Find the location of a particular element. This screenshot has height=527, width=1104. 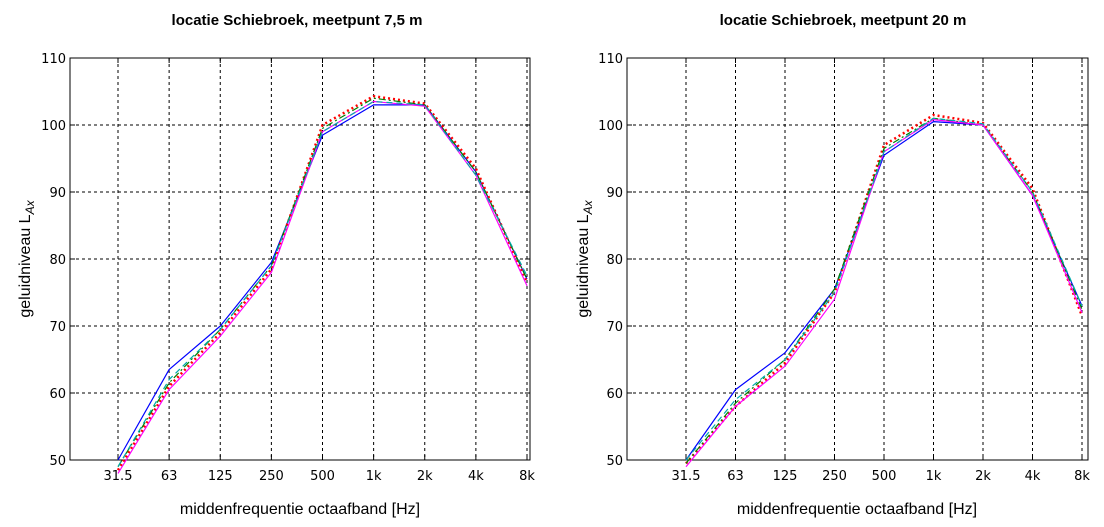

chart-title: locatie Schiebroek, meetpunt 20 m is located at coordinates (843, 20).